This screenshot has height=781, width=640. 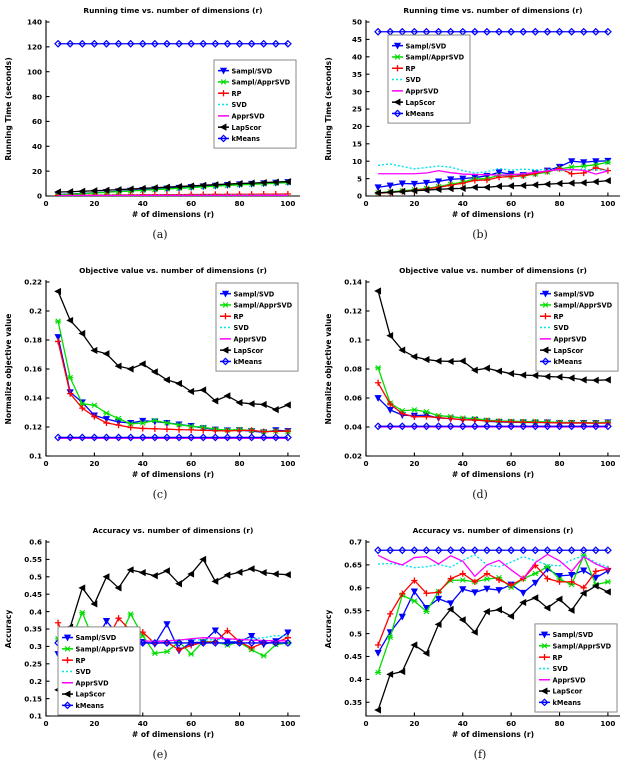 I want to click on series-markers-rp, so click(x=493, y=605).